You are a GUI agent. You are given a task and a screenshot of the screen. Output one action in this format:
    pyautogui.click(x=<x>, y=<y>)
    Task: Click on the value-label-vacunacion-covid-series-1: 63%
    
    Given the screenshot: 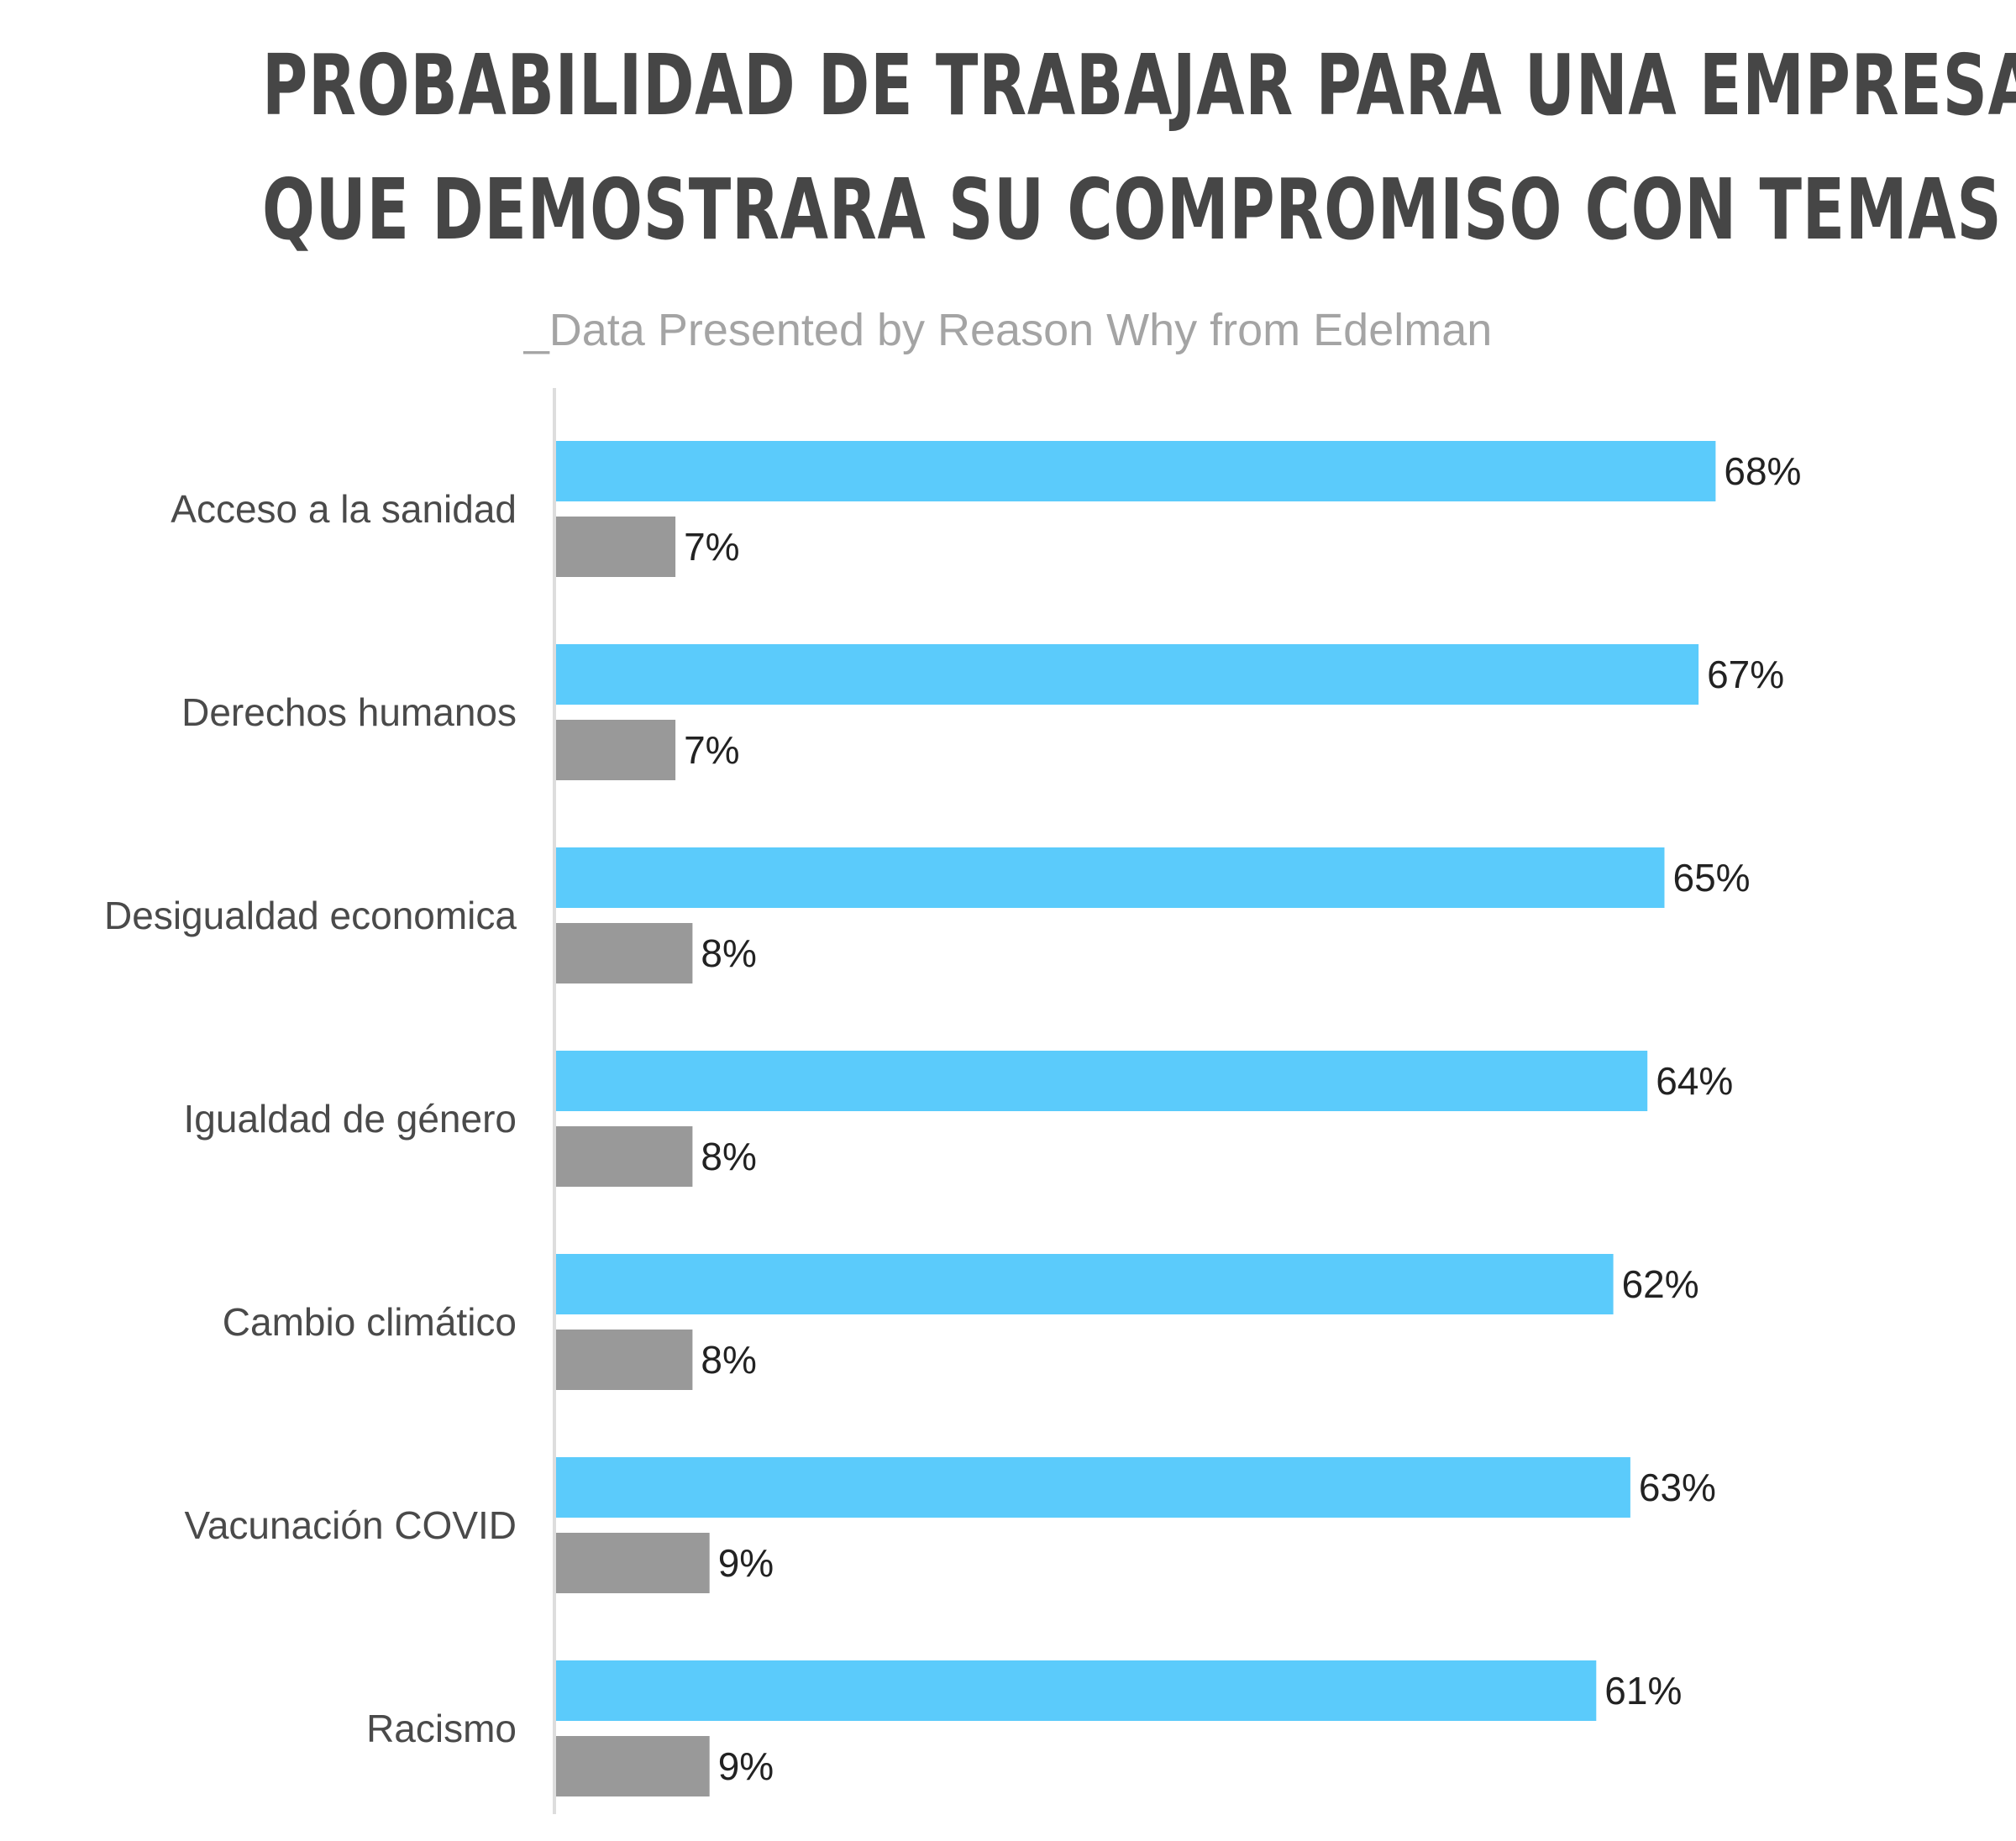 What is the action you would take?
    pyautogui.click(x=1677, y=1488)
    